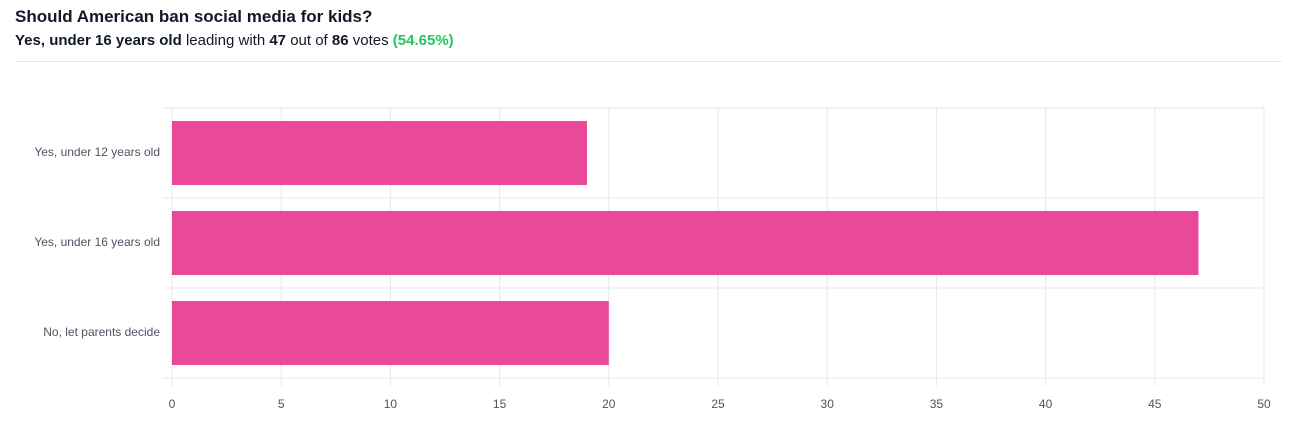 Image resolution: width=1292 pixels, height=432 pixels. What do you see at coordinates (423, 40) in the screenshot?
I see `leader-share: (54.65%)` at bounding box center [423, 40].